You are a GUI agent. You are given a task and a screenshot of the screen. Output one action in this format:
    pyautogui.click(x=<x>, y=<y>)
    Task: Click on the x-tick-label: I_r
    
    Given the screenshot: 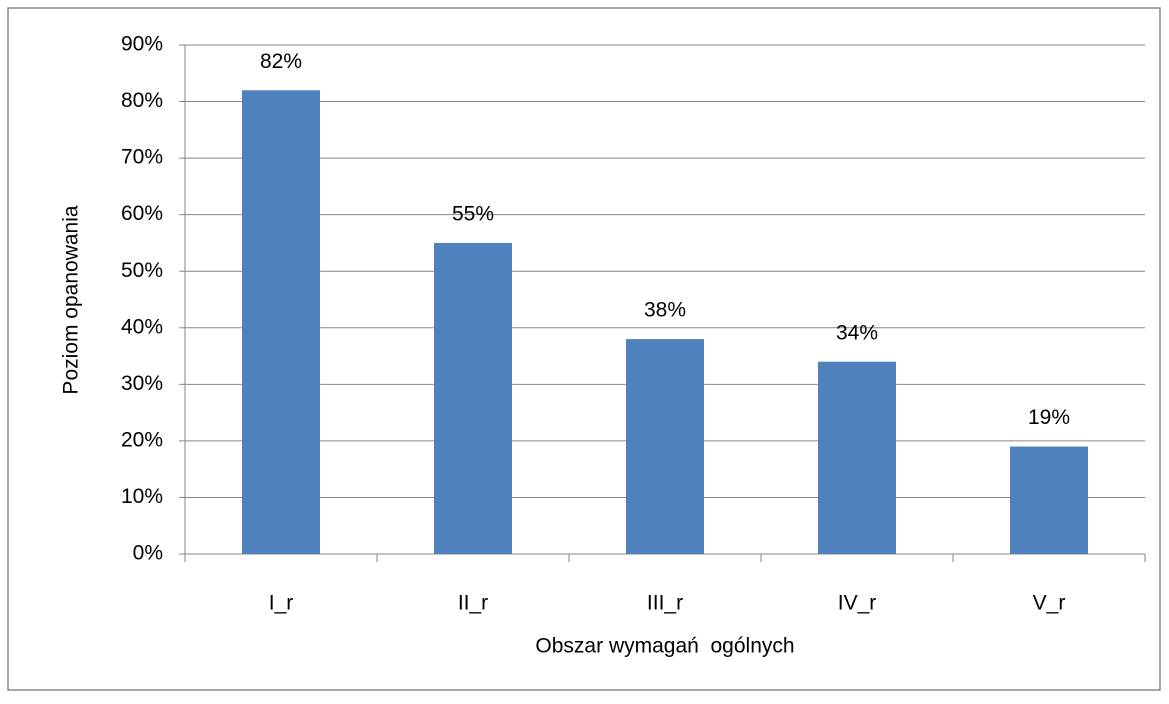 What is the action you would take?
    pyautogui.click(x=281, y=603)
    